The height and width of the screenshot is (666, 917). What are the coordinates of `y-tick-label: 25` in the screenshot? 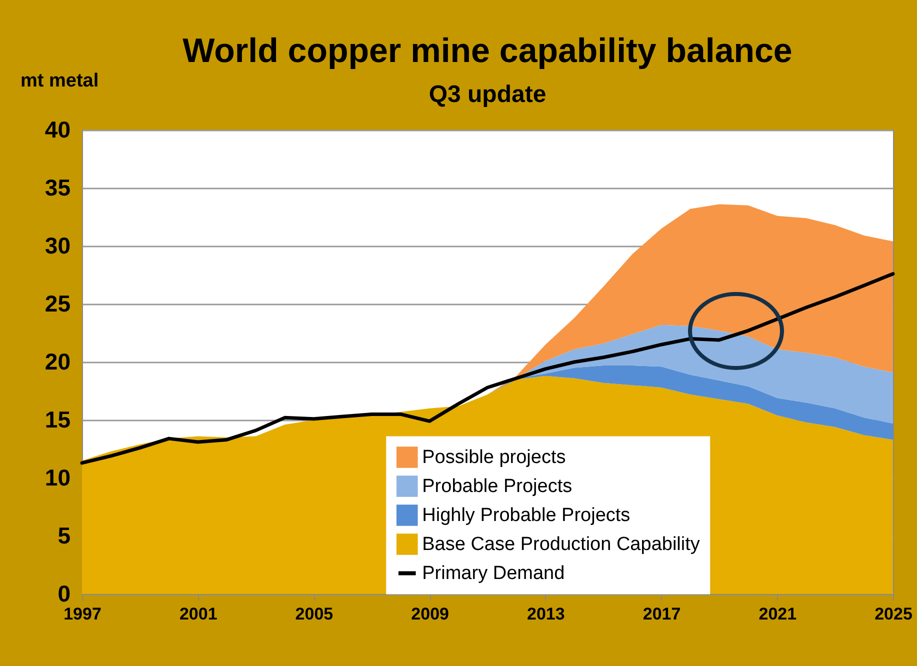 It's located at (57, 303).